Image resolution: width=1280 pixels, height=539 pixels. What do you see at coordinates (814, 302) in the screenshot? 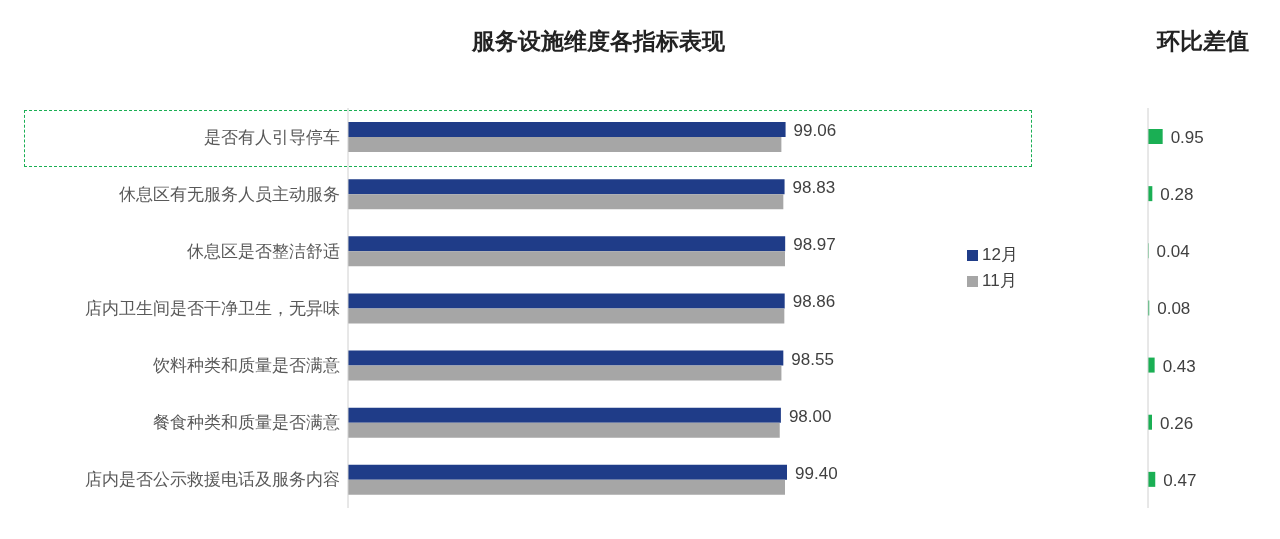
I see `data-label: 98.86` at bounding box center [814, 302].